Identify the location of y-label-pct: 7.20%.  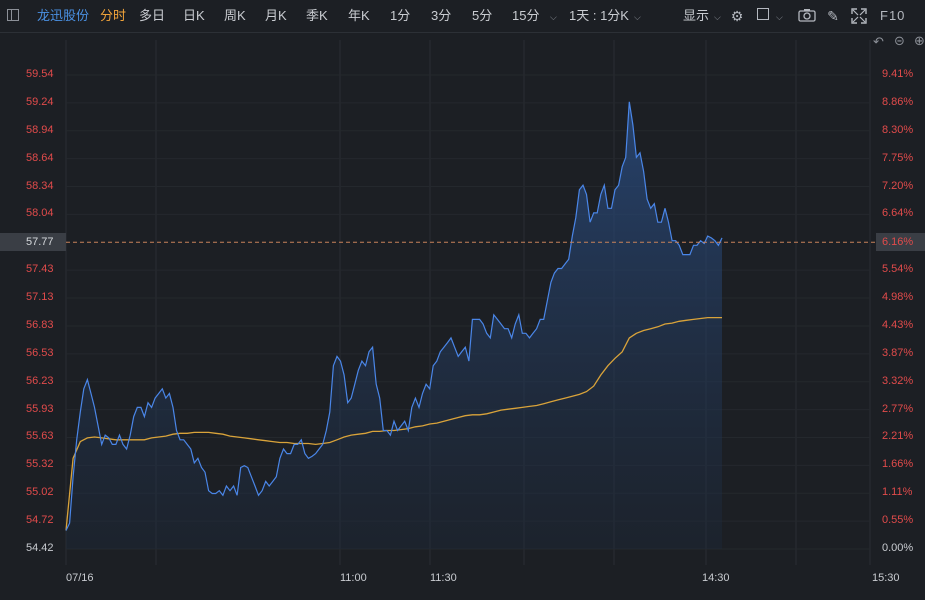
(898, 185).